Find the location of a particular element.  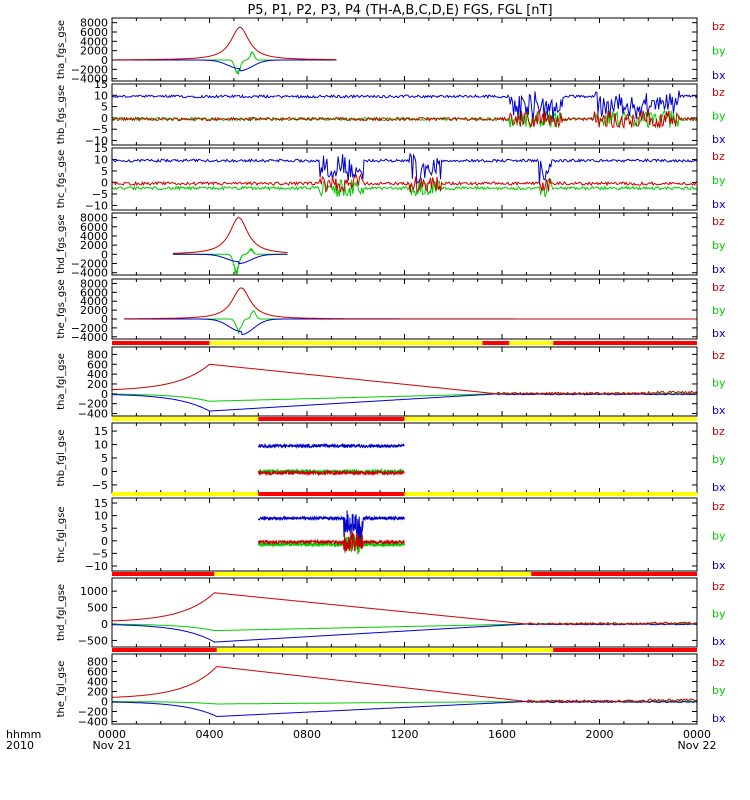

y-axis-label: thc_fgs_gse is located at coordinates (61, 179).